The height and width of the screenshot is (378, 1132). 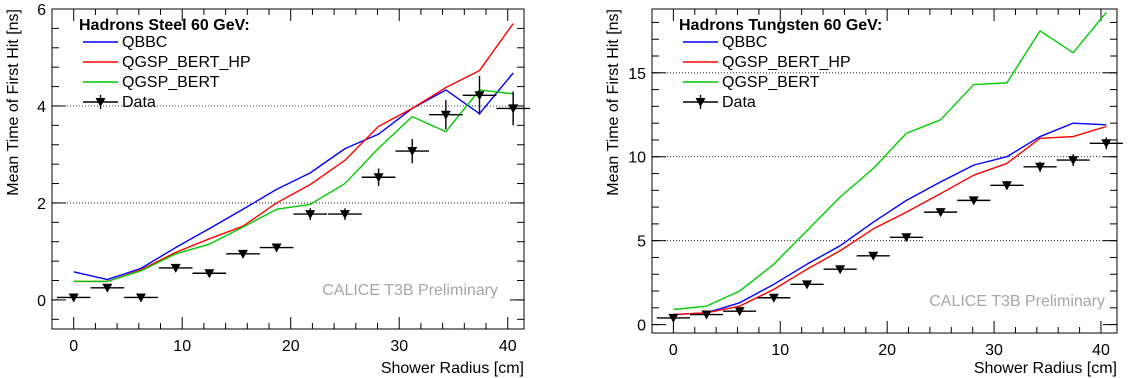 I want to click on y-tick-label: 6, so click(x=41, y=10).